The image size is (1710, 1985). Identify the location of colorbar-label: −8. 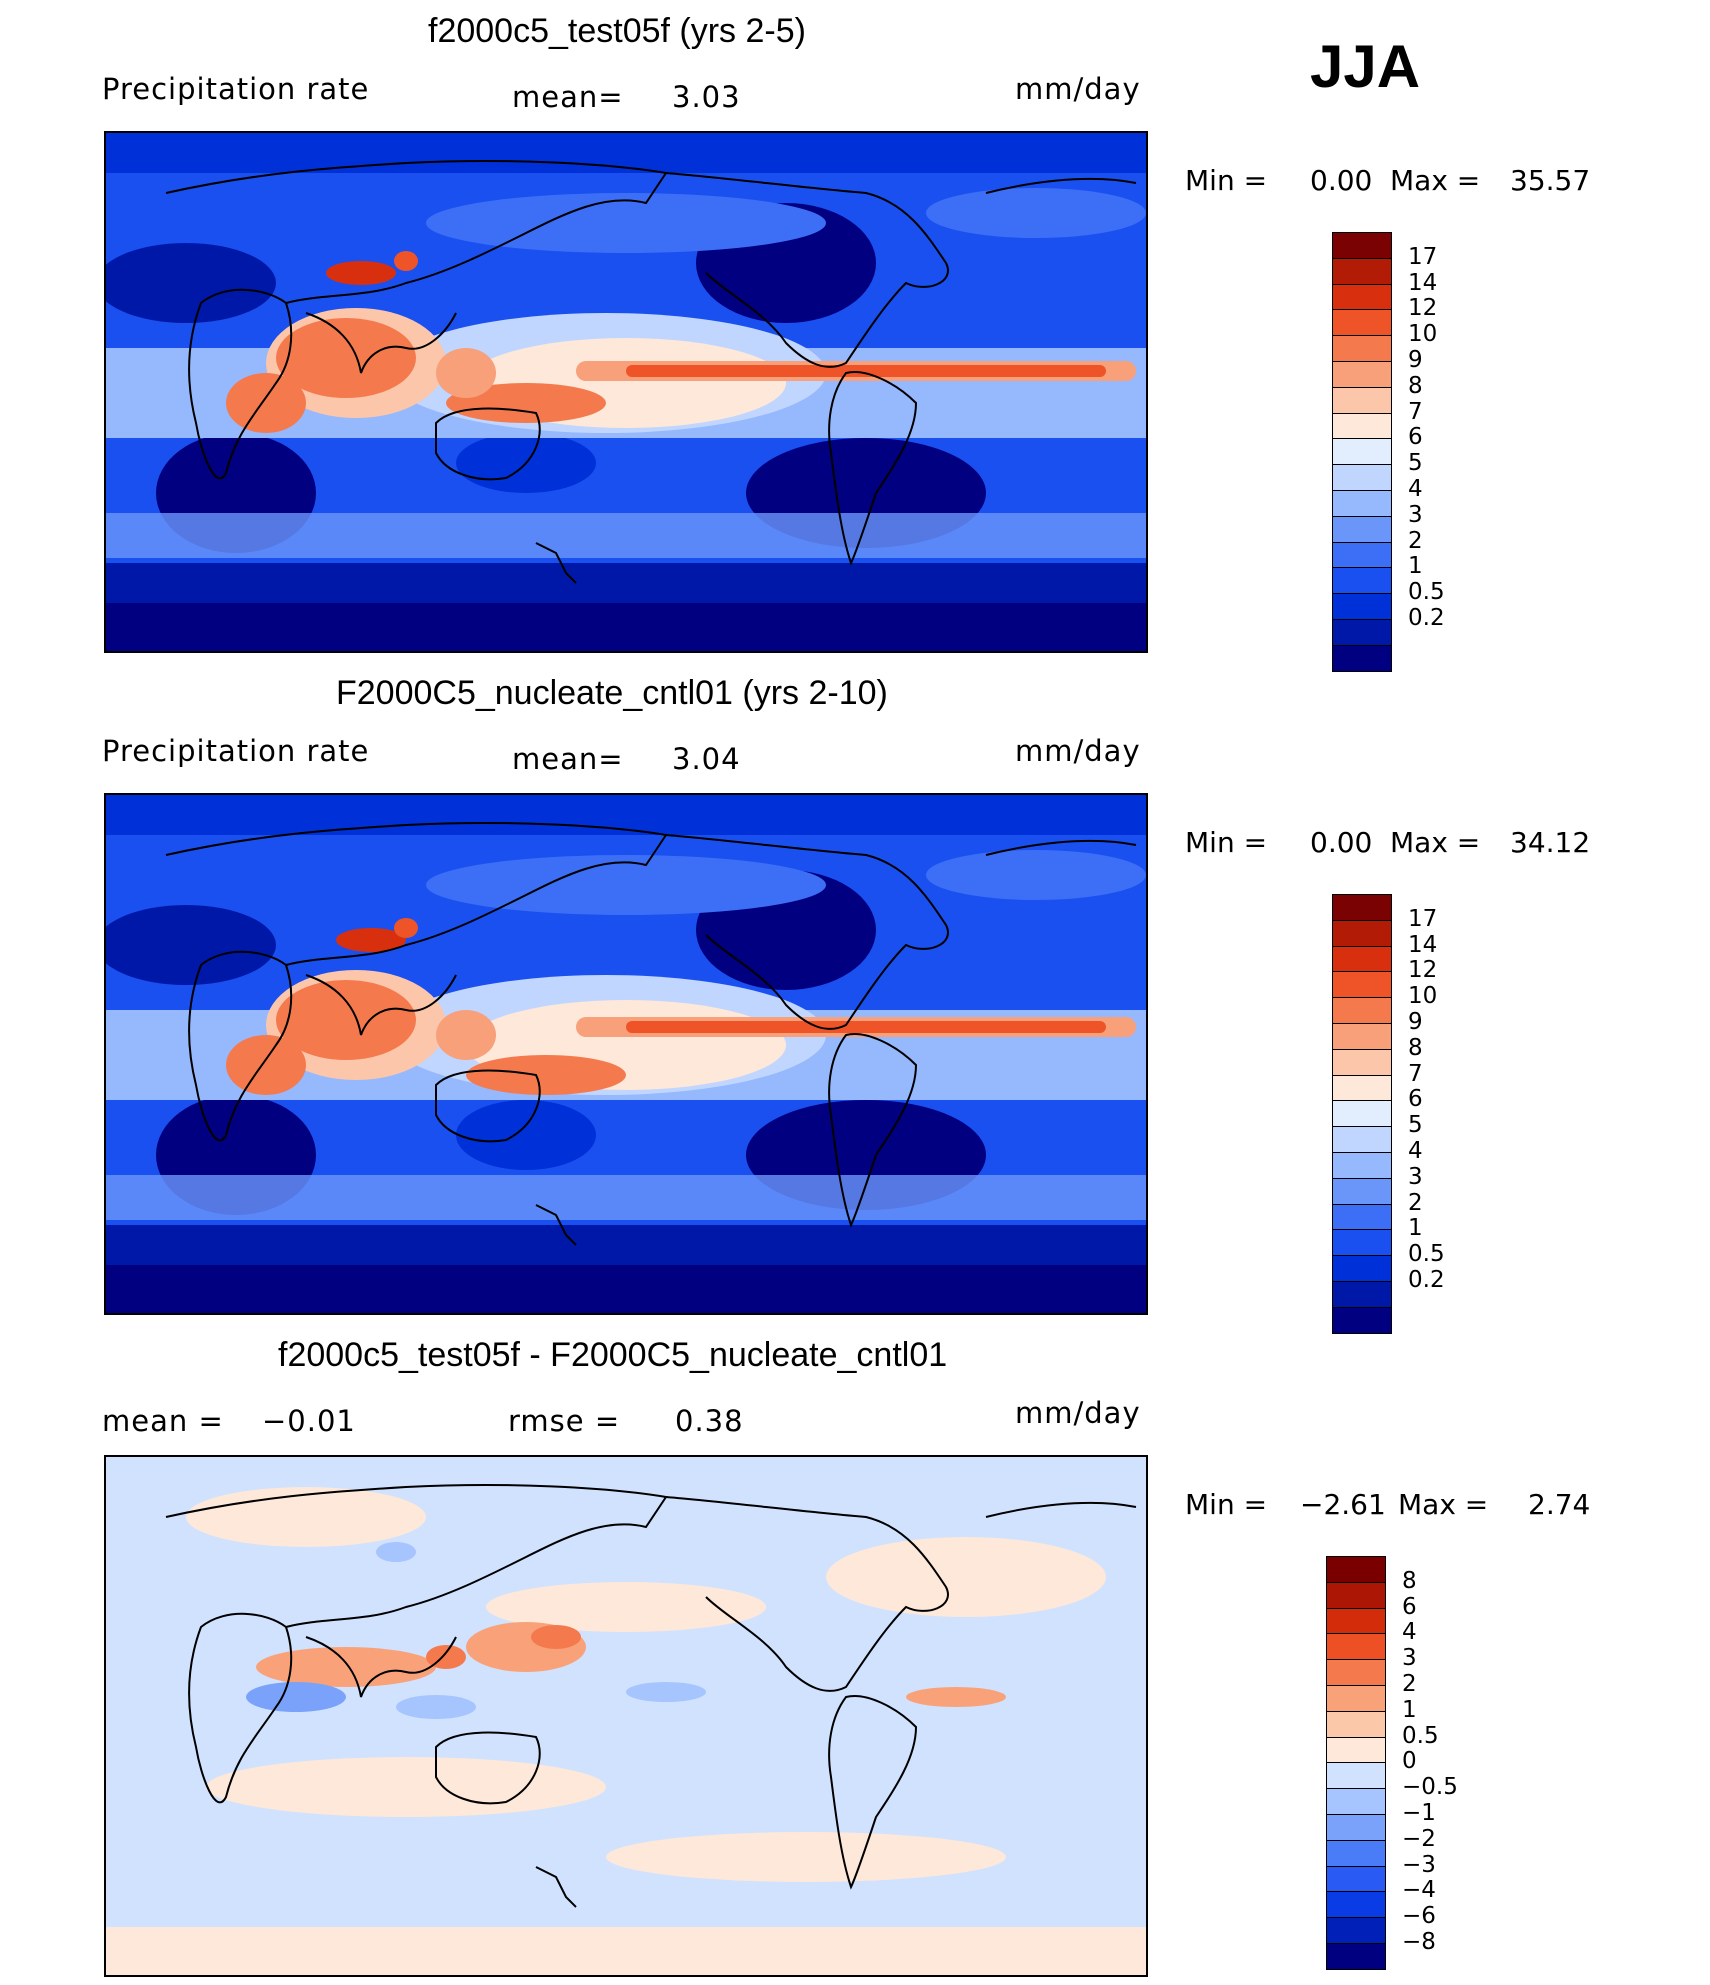
(1419, 1942).